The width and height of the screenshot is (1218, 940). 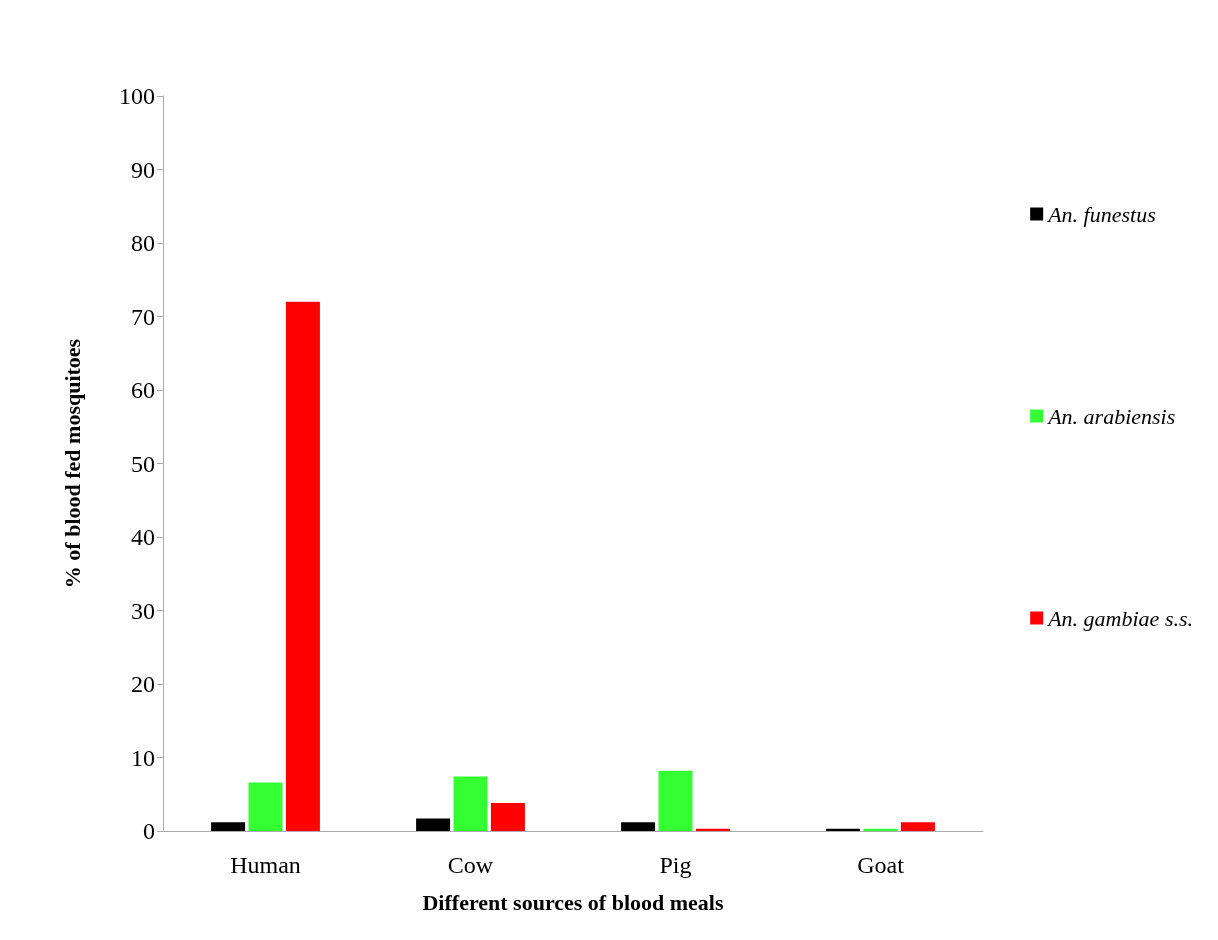 What do you see at coordinates (149, 831) in the screenshot?
I see `y-tick-label: 0` at bounding box center [149, 831].